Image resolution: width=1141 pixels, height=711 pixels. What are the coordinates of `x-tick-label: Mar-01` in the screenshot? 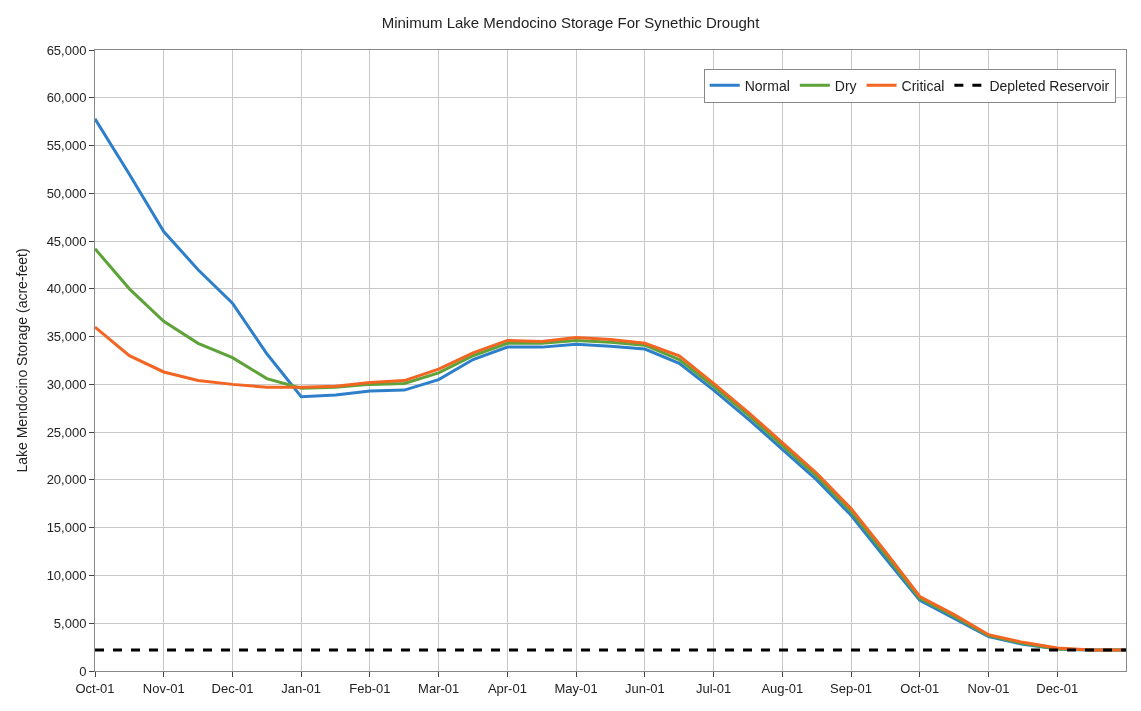 It's located at (439, 688).